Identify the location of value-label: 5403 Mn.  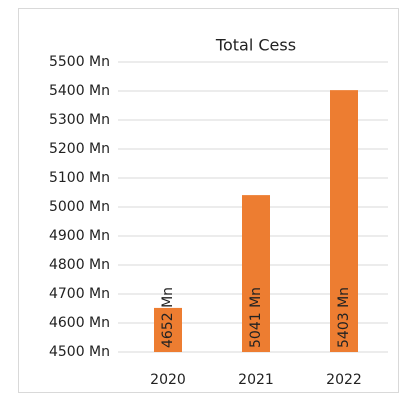
(344, 317).